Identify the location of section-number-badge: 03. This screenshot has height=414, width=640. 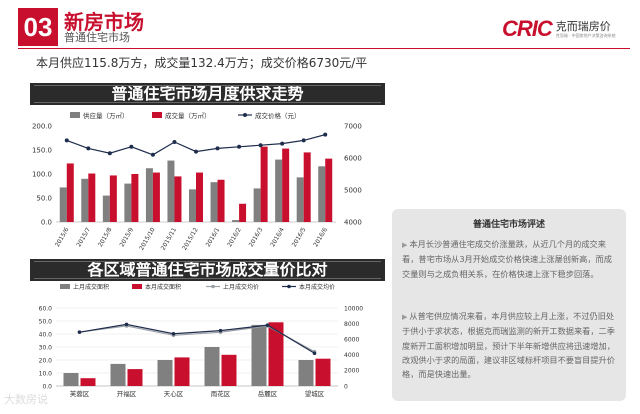
(38, 27).